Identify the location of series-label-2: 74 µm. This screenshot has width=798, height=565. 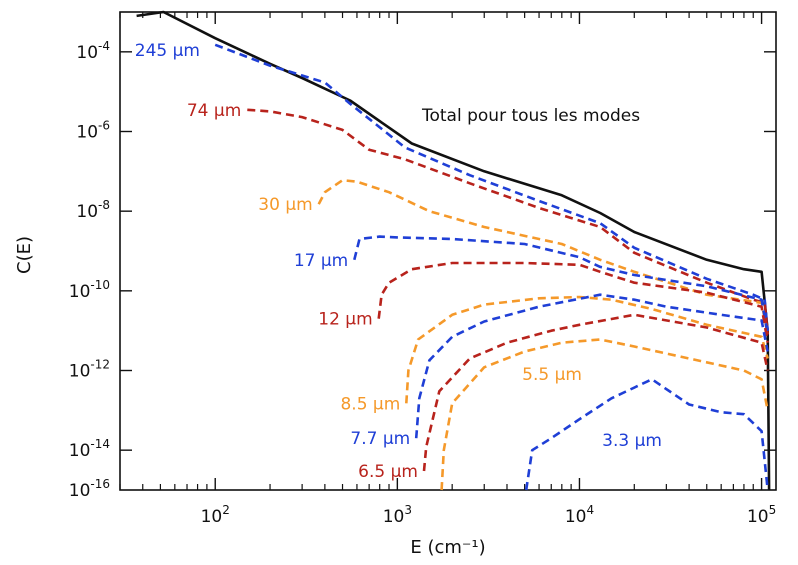
(214, 111).